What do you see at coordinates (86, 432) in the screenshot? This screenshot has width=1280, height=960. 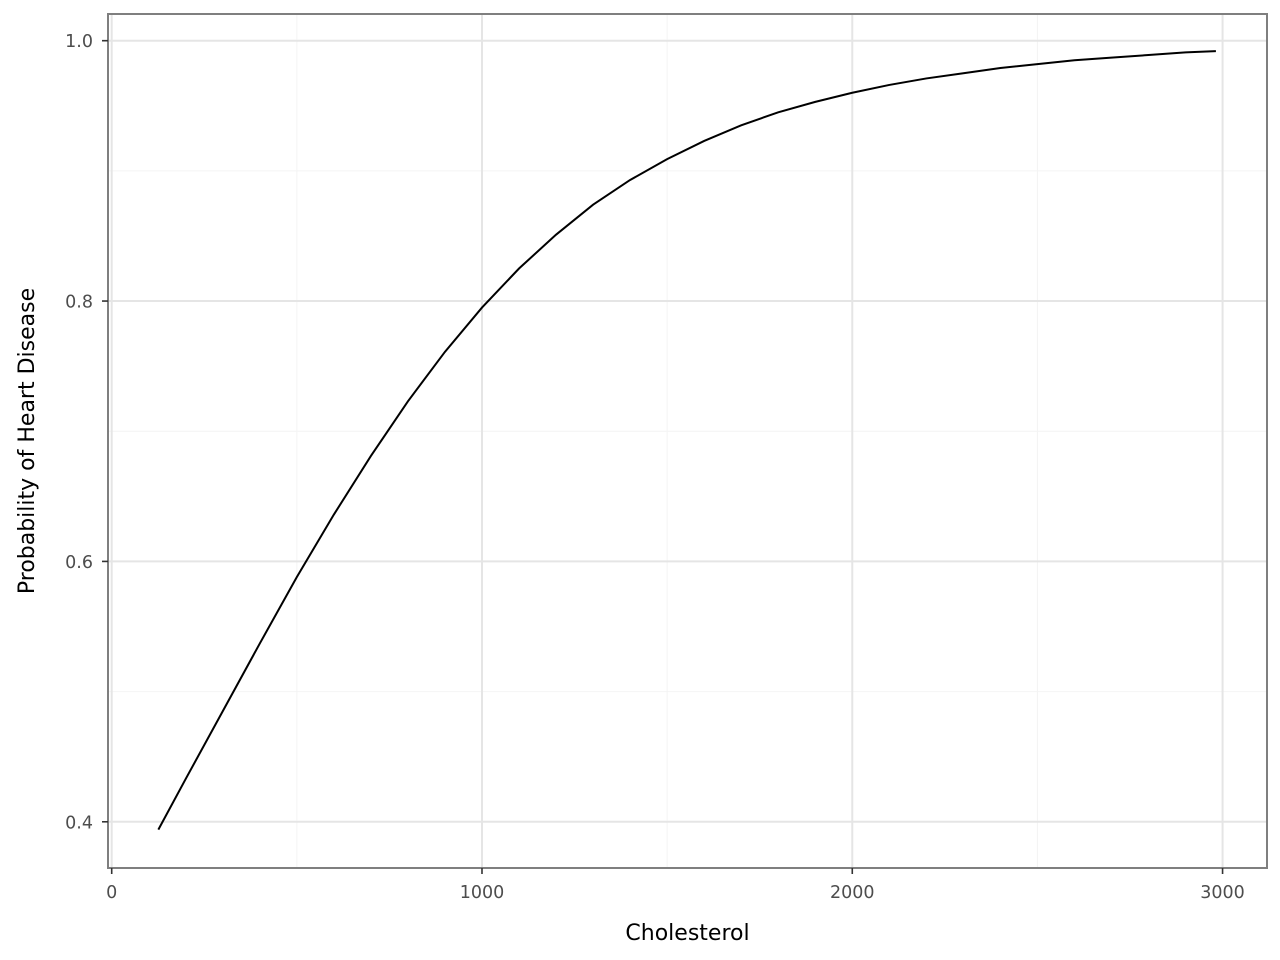 I see `y-axis-ticks: 0.4 0.6 0.8 1.0` at bounding box center [86, 432].